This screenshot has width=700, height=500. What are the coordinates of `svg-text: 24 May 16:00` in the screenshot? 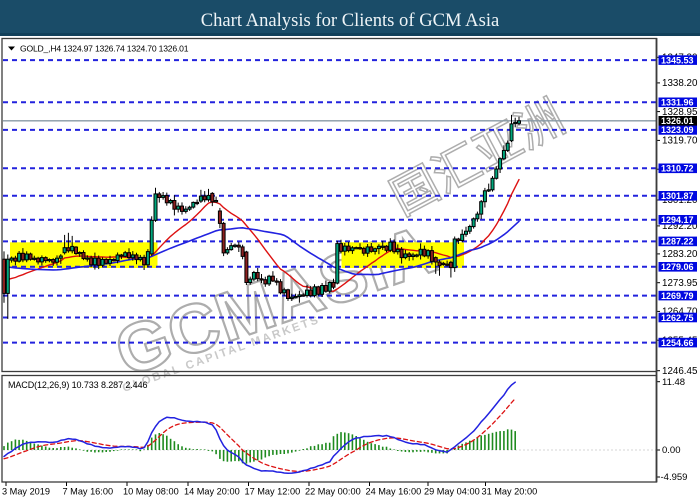 It's located at (394, 492).